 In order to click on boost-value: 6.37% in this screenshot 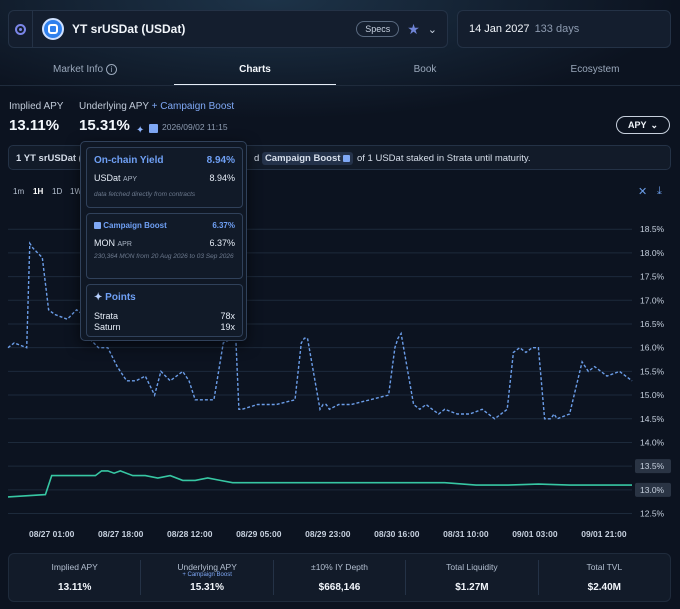, I will do `click(223, 225)`.